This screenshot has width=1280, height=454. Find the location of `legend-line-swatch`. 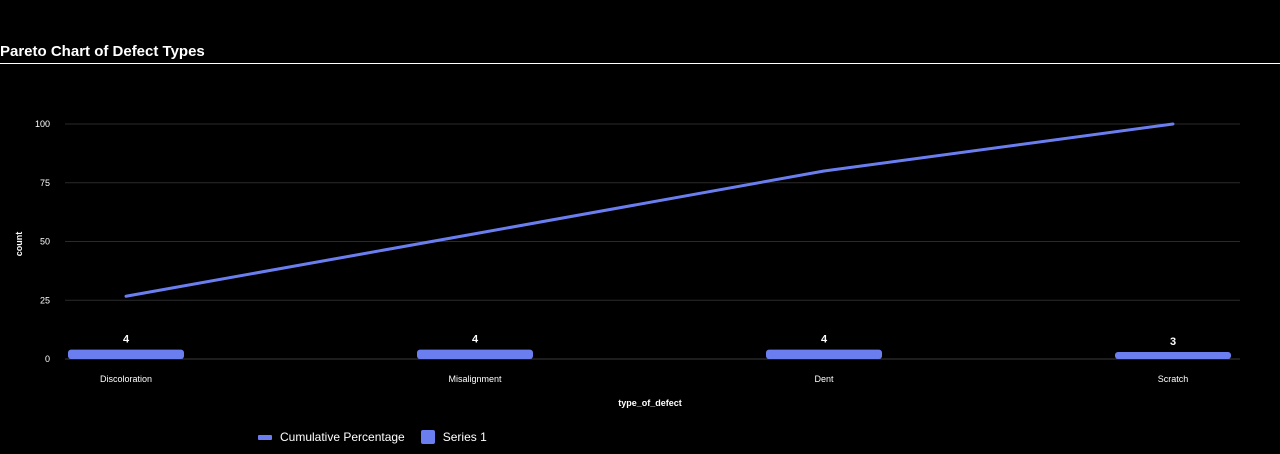

legend-line-swatch is located at coordinates (265, 437).